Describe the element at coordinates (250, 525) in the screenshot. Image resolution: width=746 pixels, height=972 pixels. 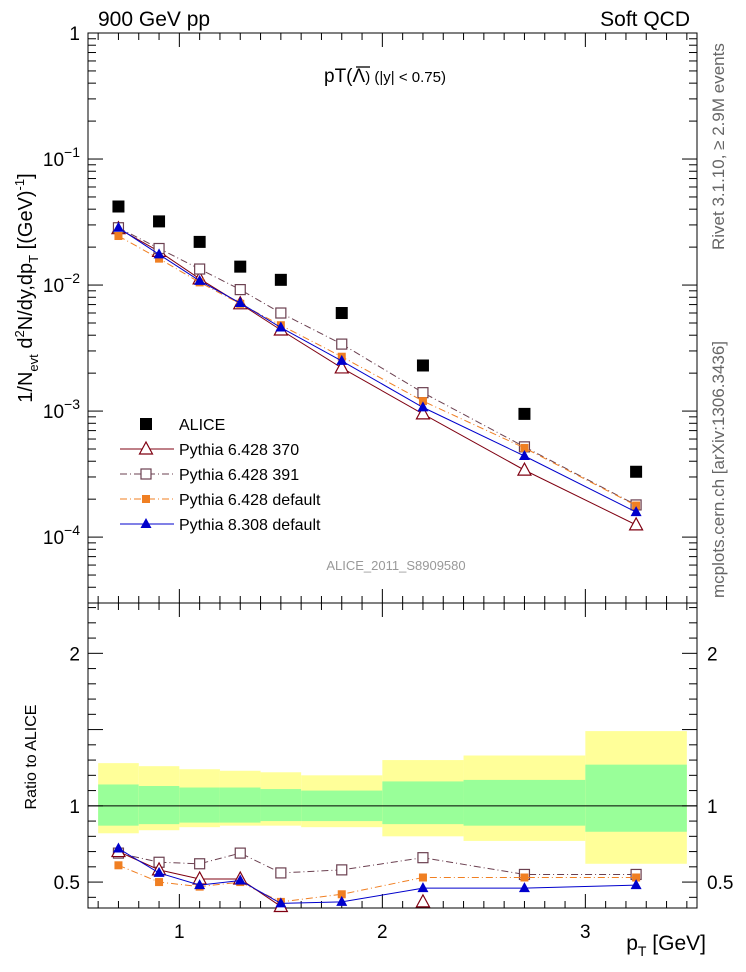
I see `legend-label-P8_308: Pythia 8.308 default` at that location.